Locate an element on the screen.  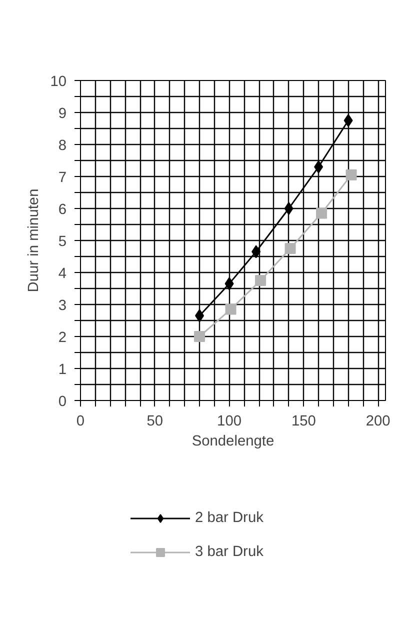
y-tick-label: 1 is located at coordinates (62, 370).